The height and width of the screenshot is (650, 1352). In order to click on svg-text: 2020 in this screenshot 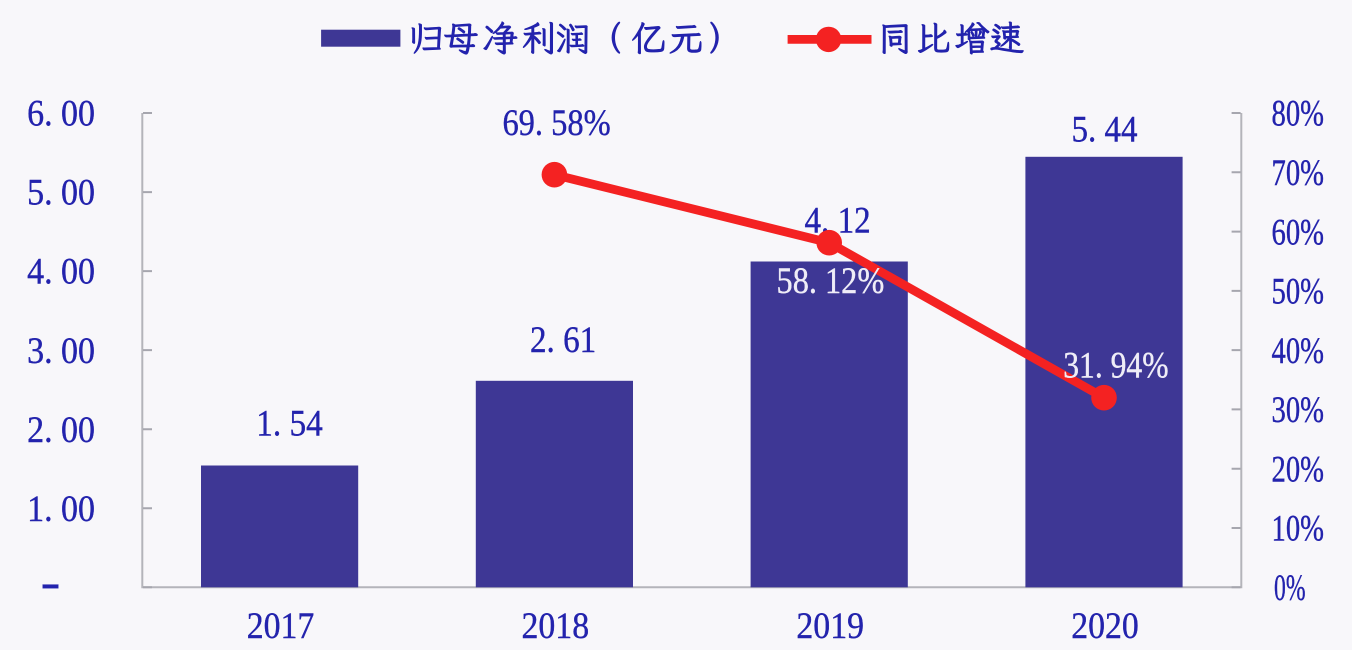, I will do `click(1105, 626)`.